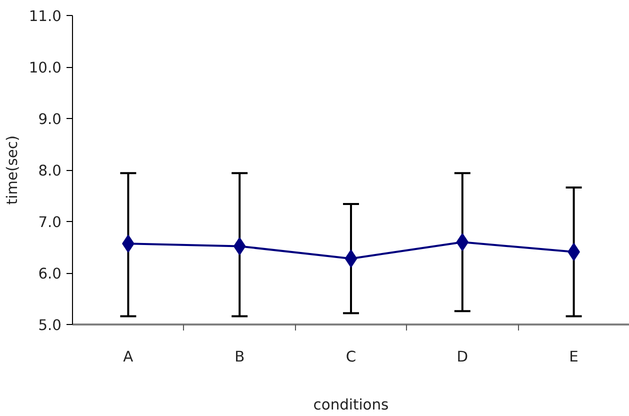 The width and height of the screenshot is (629, 416). What do you see at coordinates (50, 171) in the screenshot?
I see `y-tick-label: 8.0` at bounding box center [50, 171].